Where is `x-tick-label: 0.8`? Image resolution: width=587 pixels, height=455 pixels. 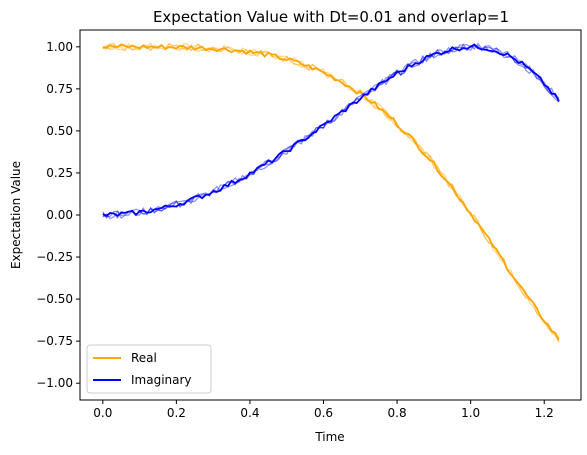 x-tick-label: 0.8 is located at coordinates (397, 413).